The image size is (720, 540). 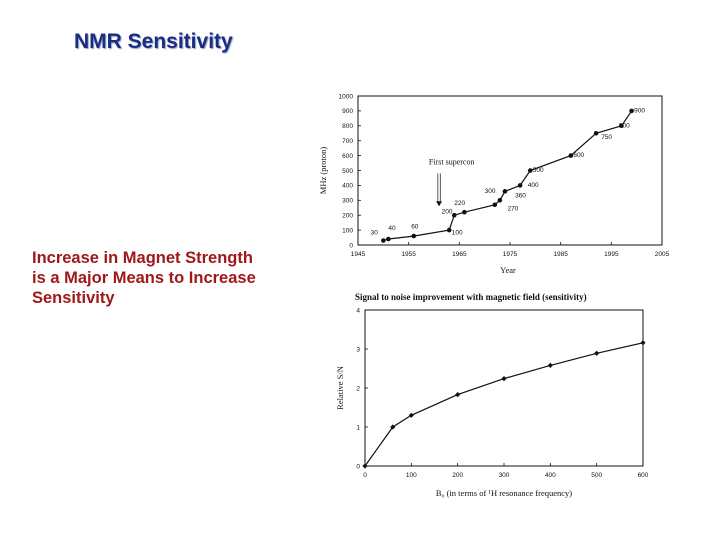 What do you see at coordinates (538, 170) in the screenshot?
I see `chart1-point-label: 500` at bounding box center [538, 170].